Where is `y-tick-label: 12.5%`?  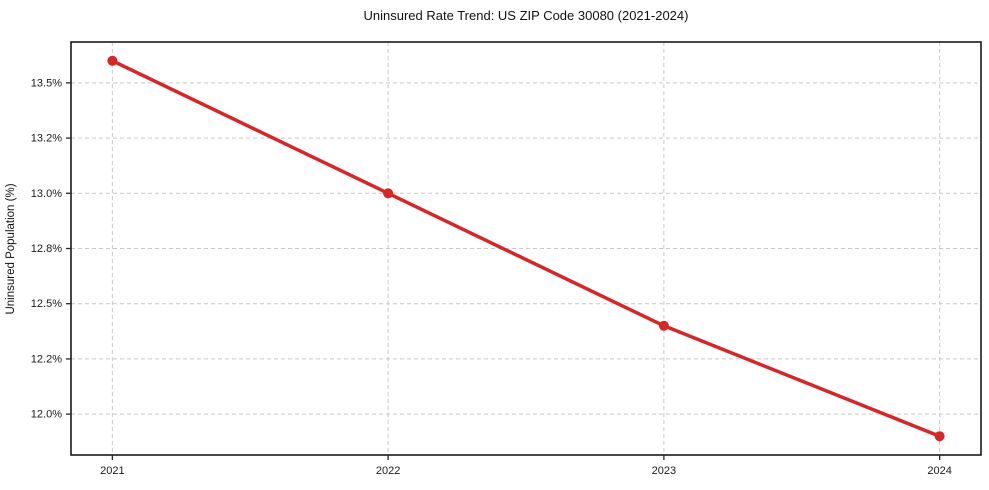
y-tick-label: 12.5% is located at coordinates (46, 304).